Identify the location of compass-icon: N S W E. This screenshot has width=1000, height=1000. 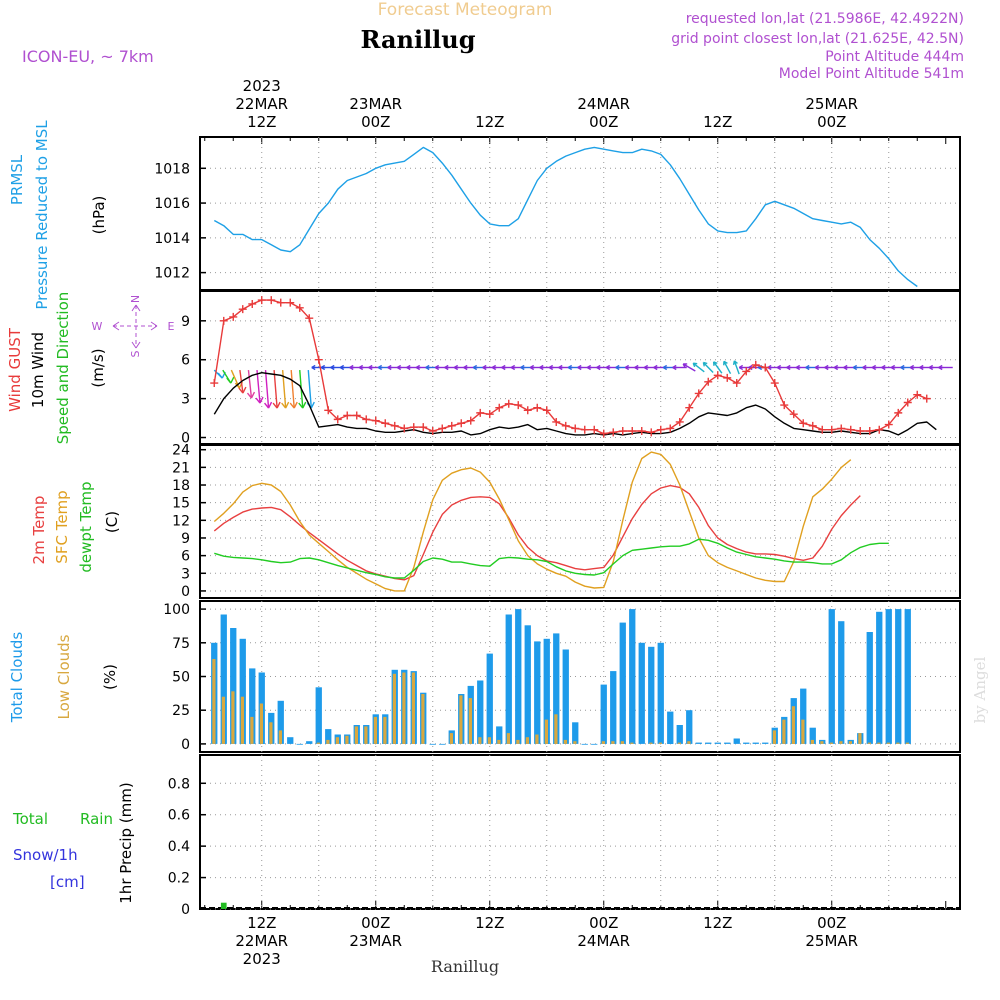
(133, 326).